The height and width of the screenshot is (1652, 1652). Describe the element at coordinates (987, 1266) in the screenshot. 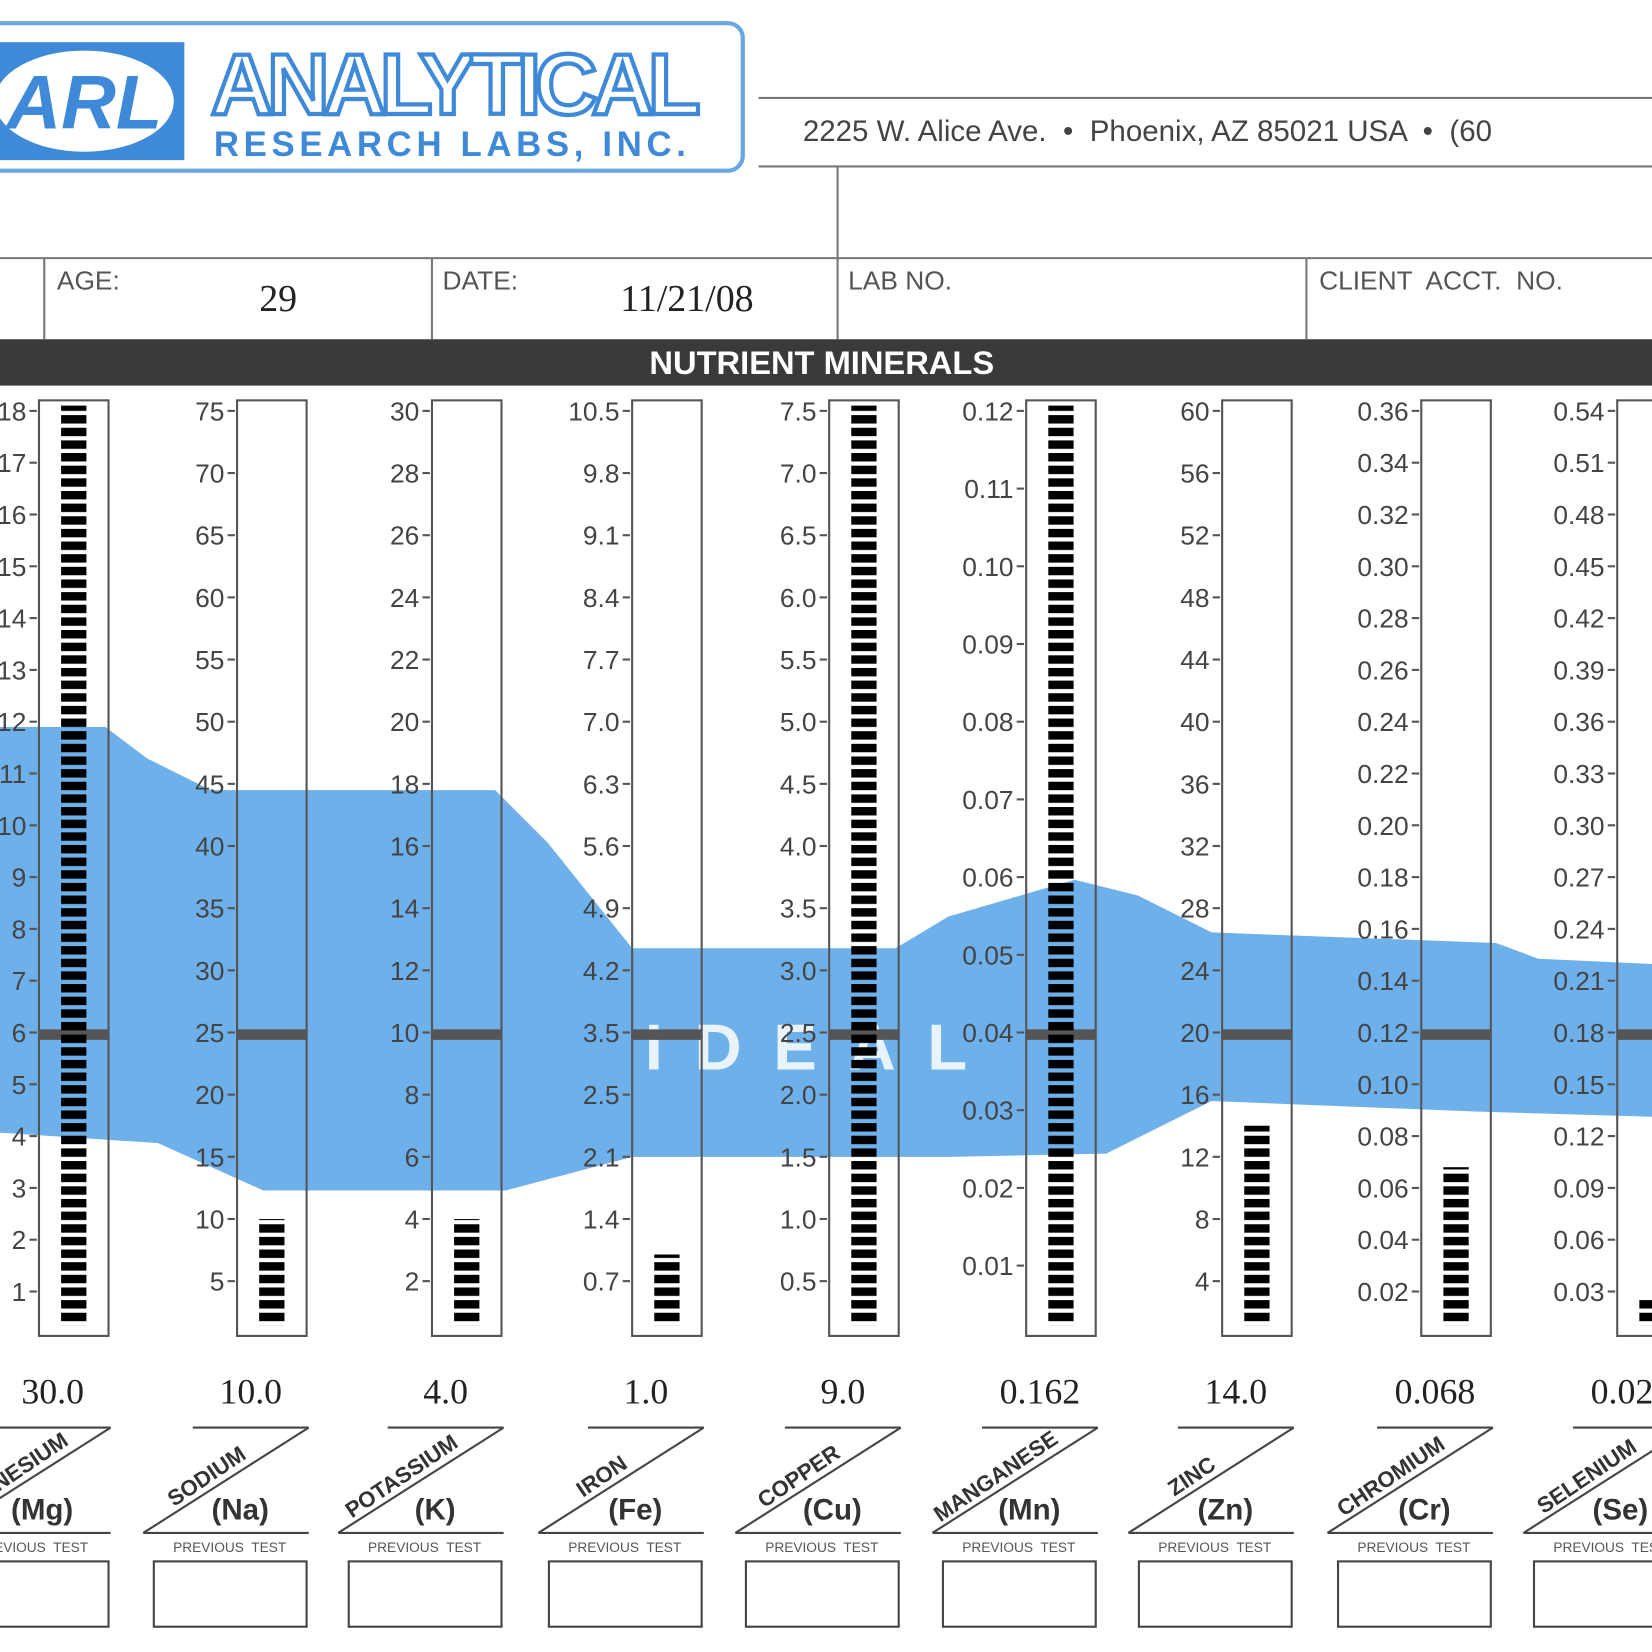

I see `scale-label: 0.01` at that location.